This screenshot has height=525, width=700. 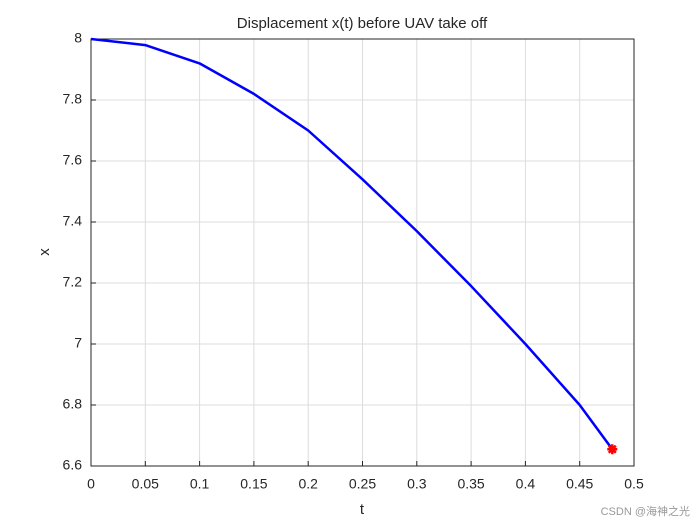 I want to click on y-tick-label: 6.6, so click(x=73, y=465).